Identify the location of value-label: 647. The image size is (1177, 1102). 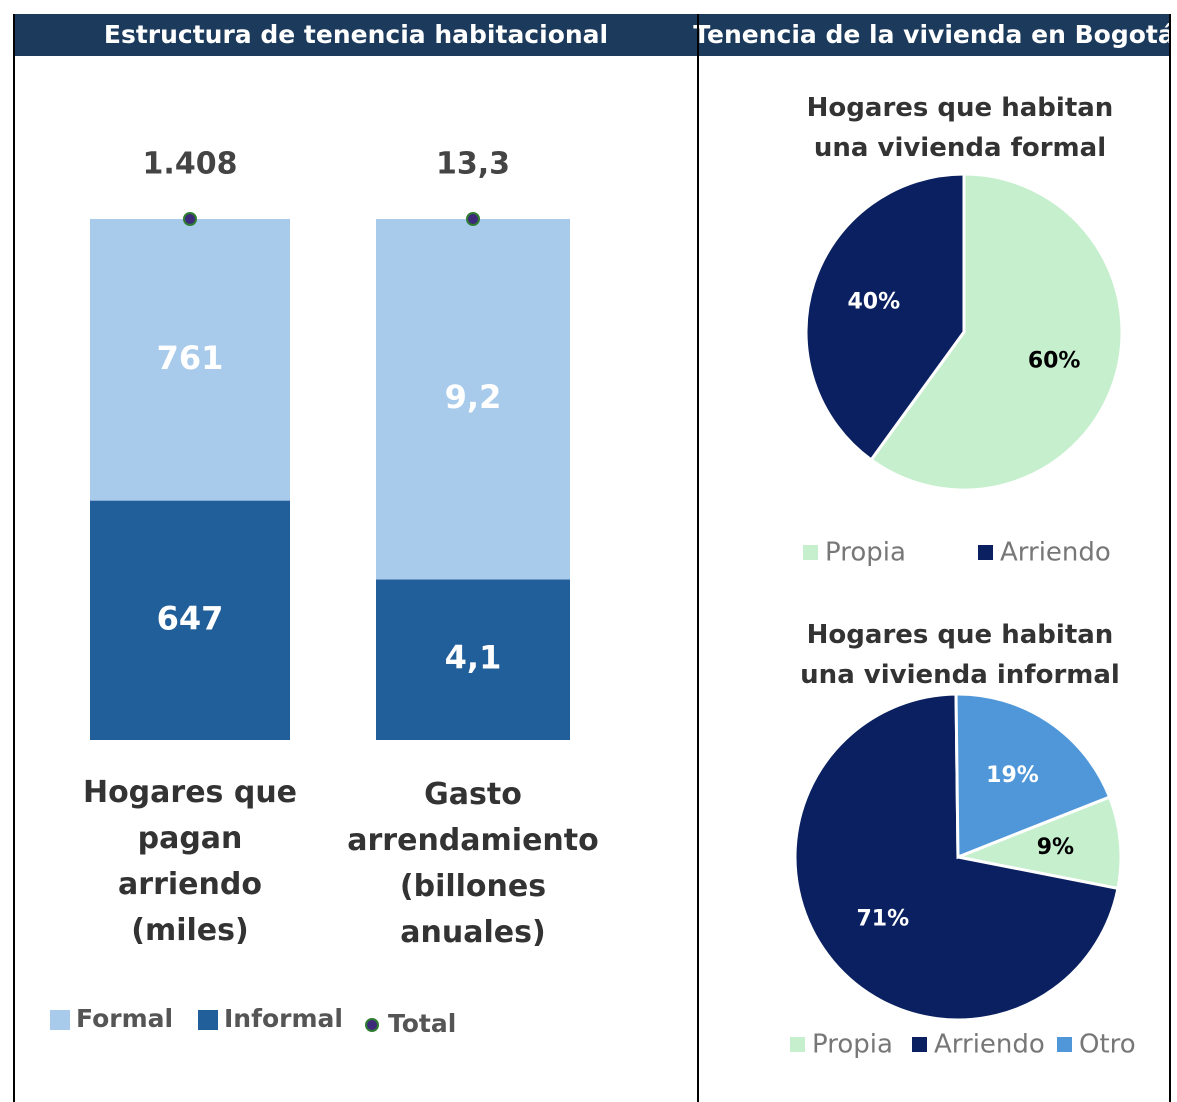
(190, 618).